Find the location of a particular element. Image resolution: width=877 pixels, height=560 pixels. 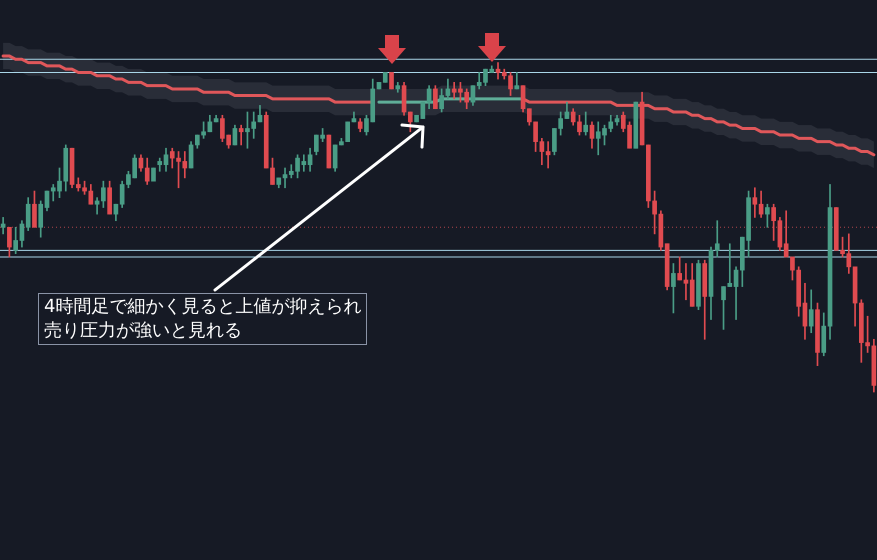

annotation: 4時間足で細かく見ると上値が抑えられ is located at coordinates (203, 307).